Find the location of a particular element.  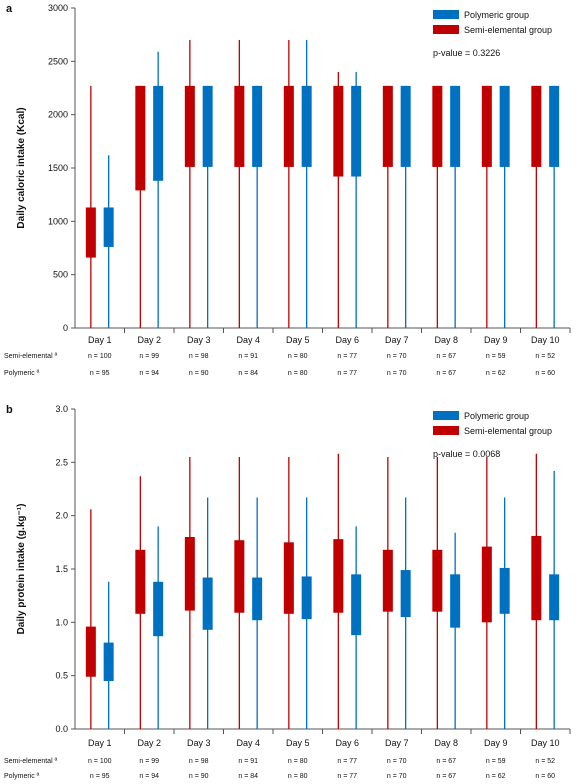

y-tick-label: 0 is located at coordinates (65, 328).